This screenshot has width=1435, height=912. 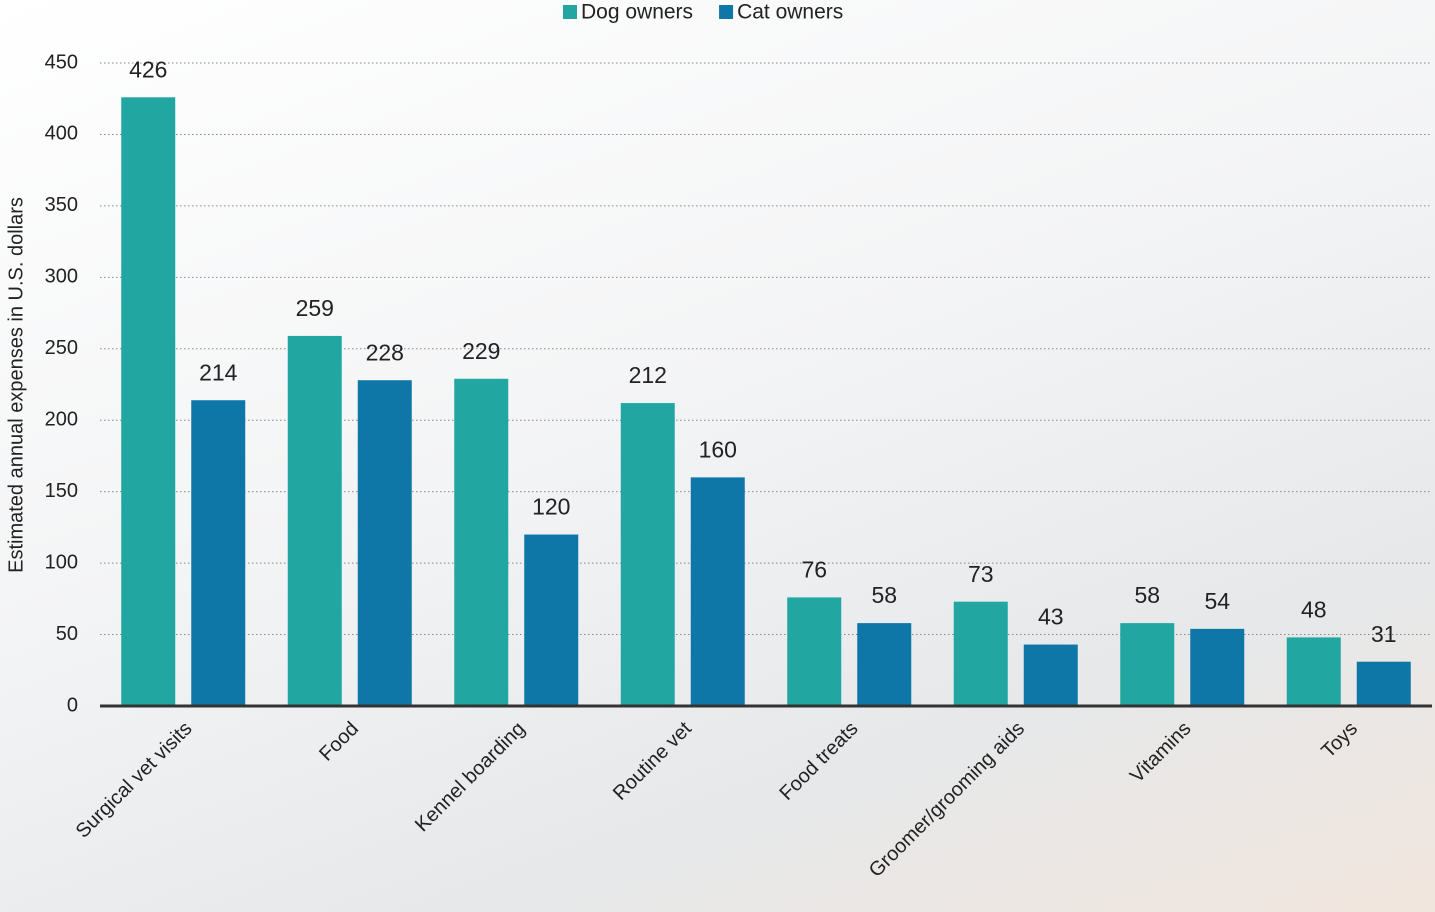 What do you see at coordinates (551, 507) in the screenshot?
I see `value-label: 120` at bounding box center [551, 507].